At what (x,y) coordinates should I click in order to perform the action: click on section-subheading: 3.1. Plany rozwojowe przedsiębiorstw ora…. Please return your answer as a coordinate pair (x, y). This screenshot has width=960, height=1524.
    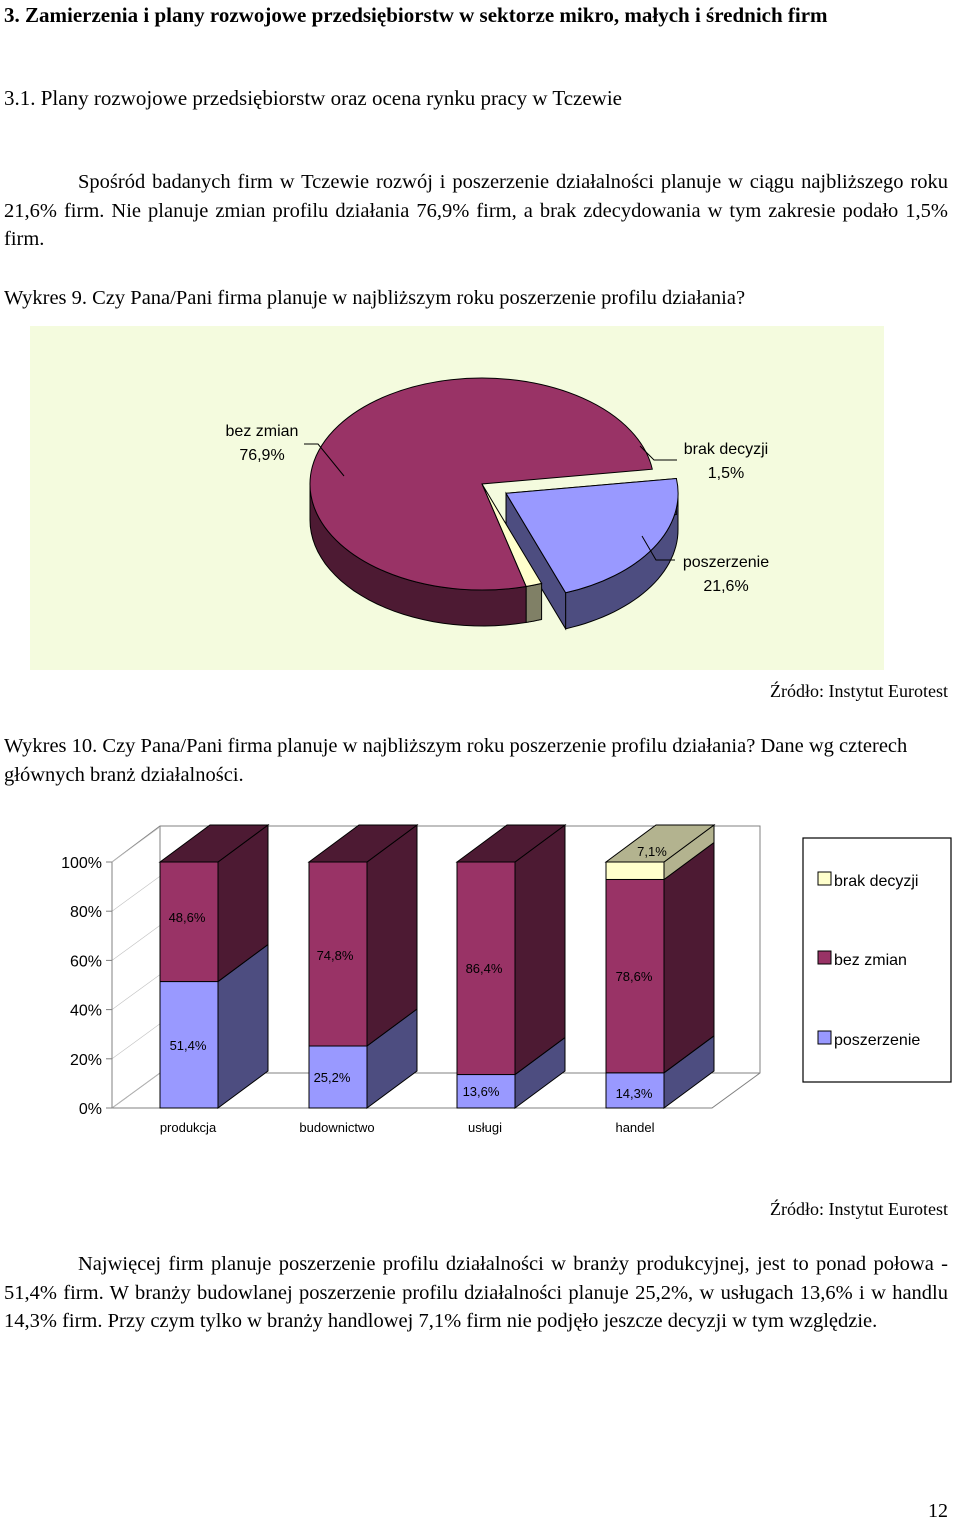
    Looking at the image, I should click on (313, 98).